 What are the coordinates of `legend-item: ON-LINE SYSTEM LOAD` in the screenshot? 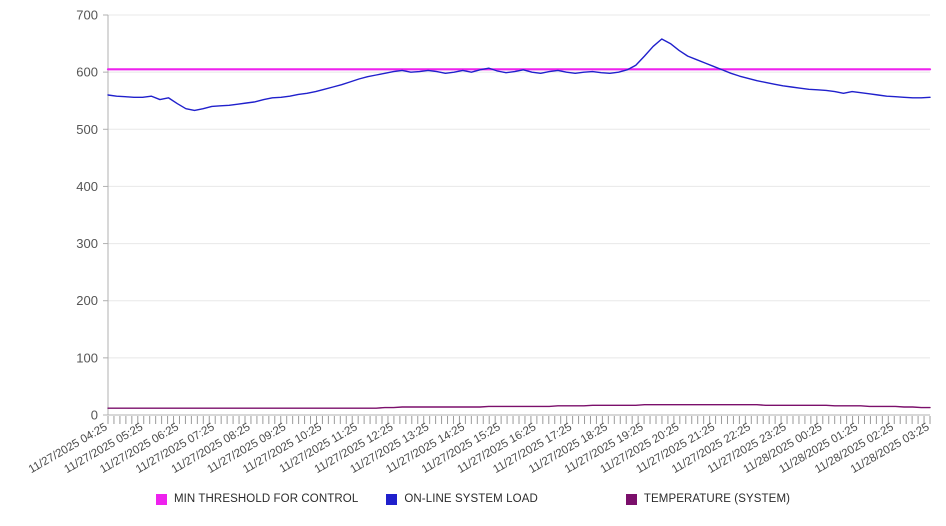 It's located at (462, 499).